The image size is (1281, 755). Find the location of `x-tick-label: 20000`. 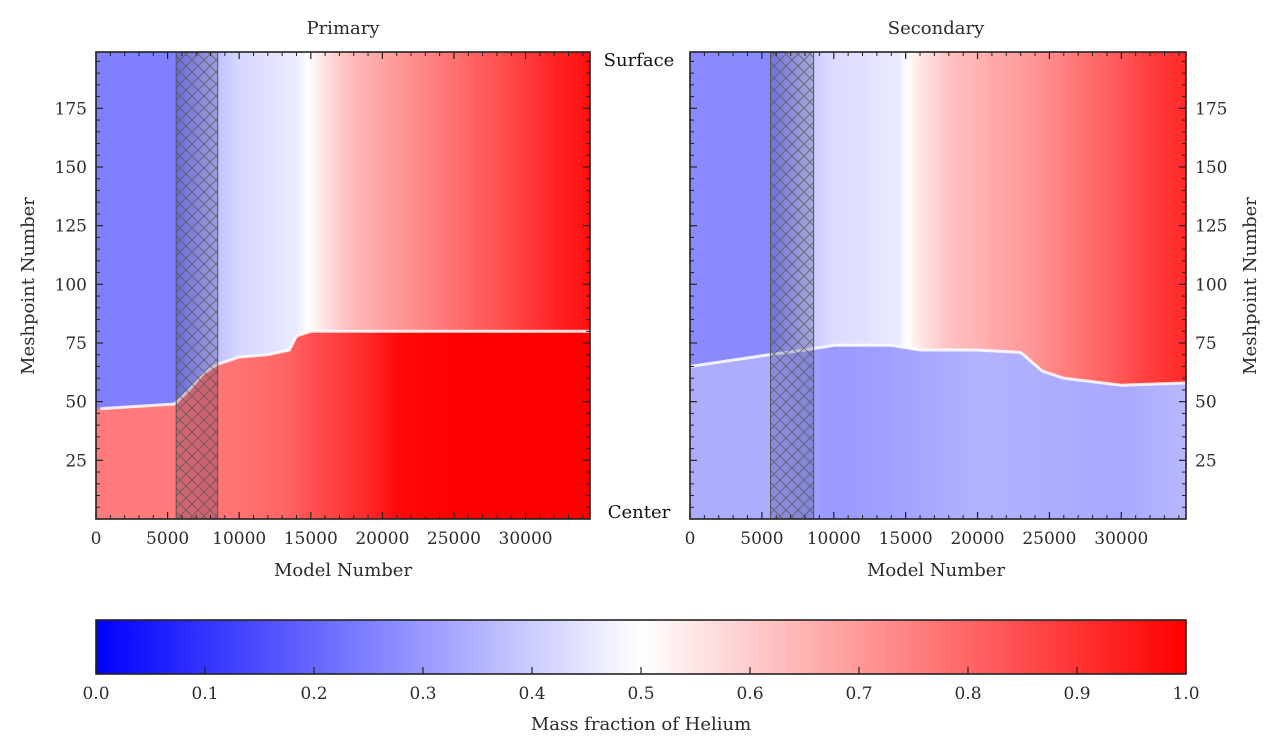

x-tick-label: 20000 is located at coordinates (977, 539).